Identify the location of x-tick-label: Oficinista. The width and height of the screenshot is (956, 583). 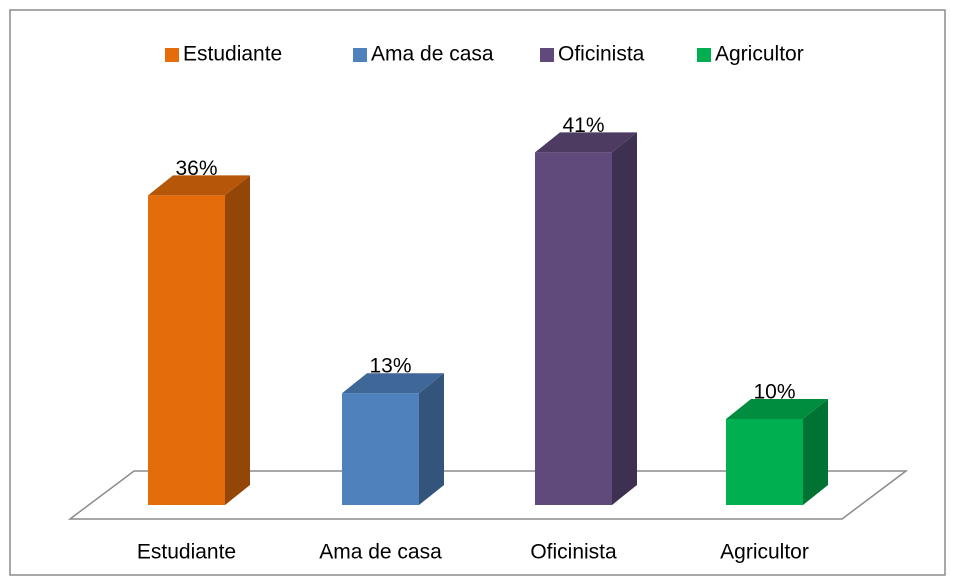
(573, 552).